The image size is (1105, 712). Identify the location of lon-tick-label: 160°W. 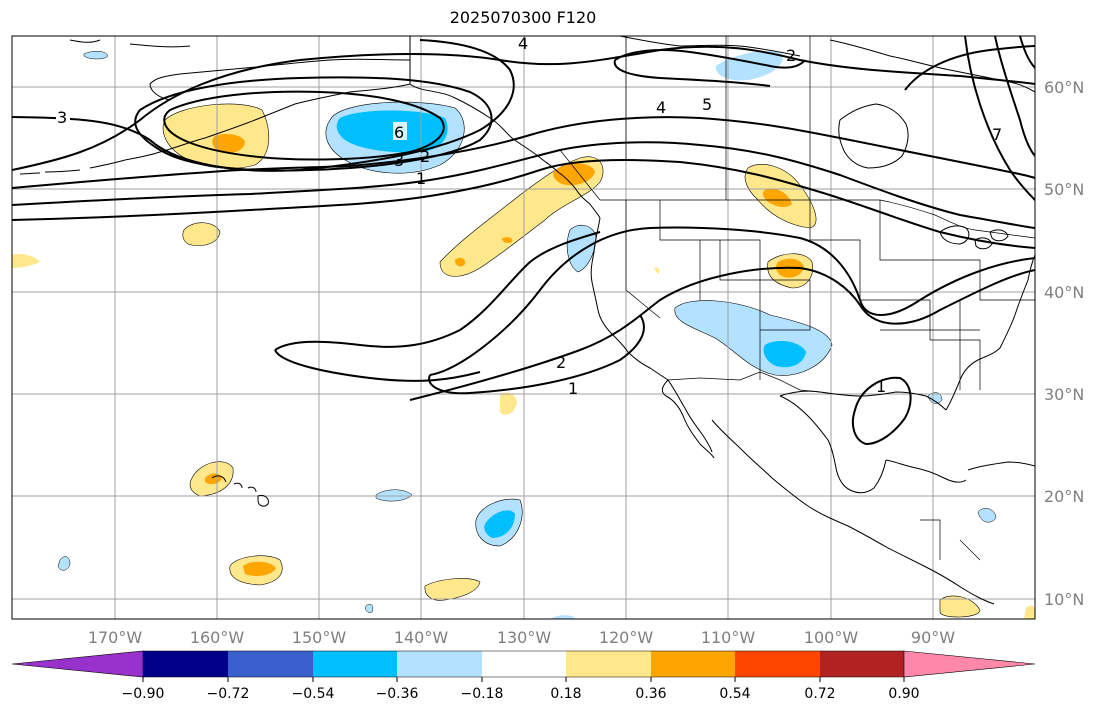
(217, 637).